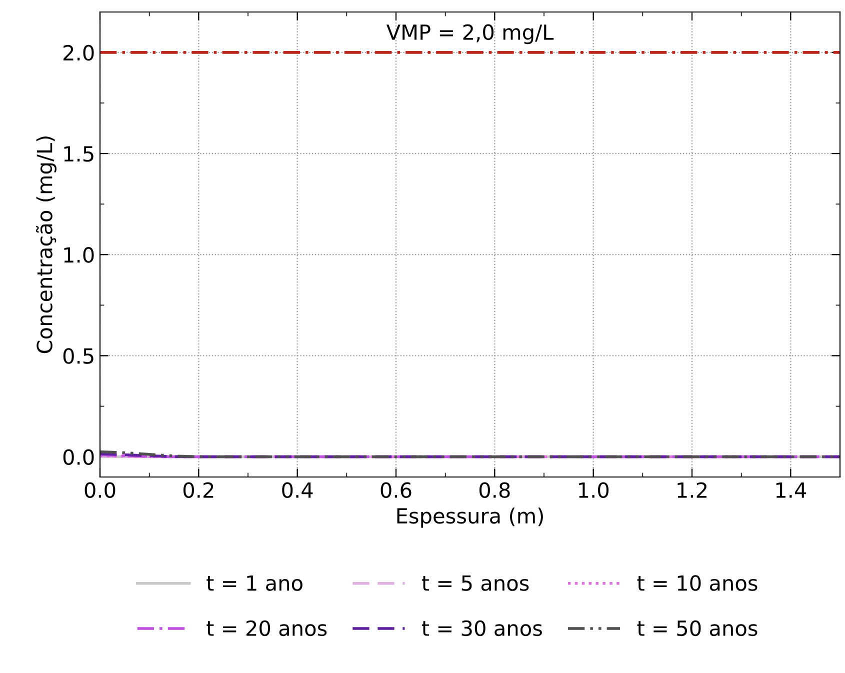 The height and width of the screenshot is (673, 845). What do you see at coordinates (79, 154) in the screenshot?
I see `y-tick-label: 1.5` at bounding box center [79, 154].